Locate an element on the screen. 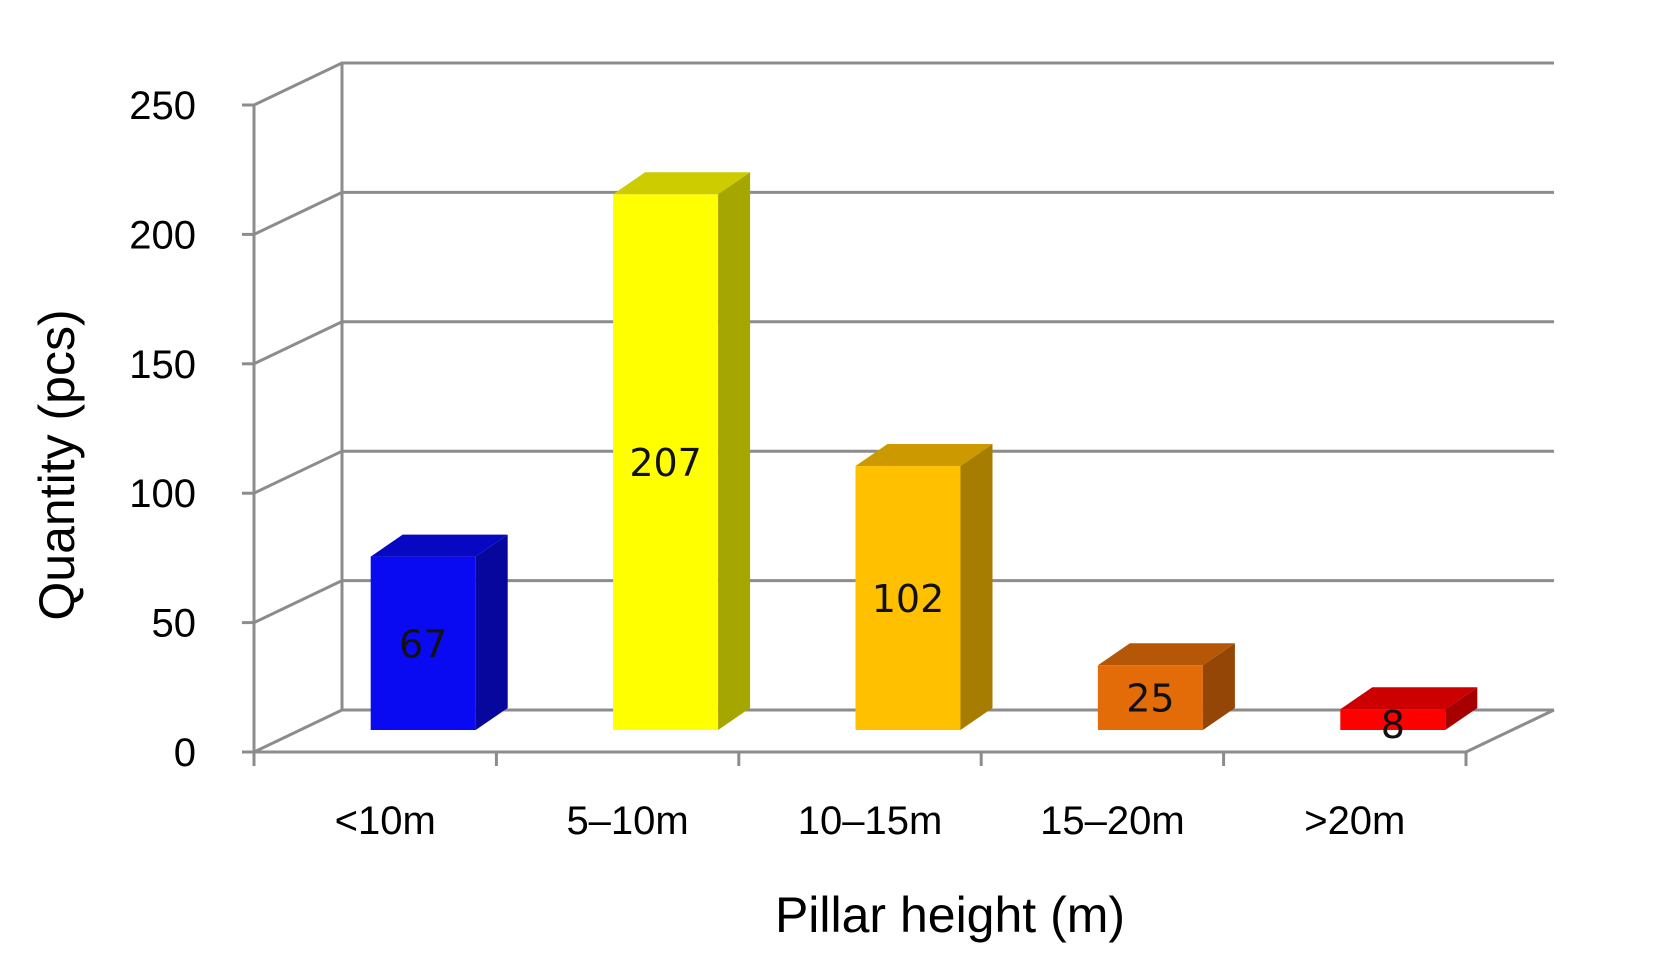  y-tick-label: 100 is located at coordinates (162, 494).